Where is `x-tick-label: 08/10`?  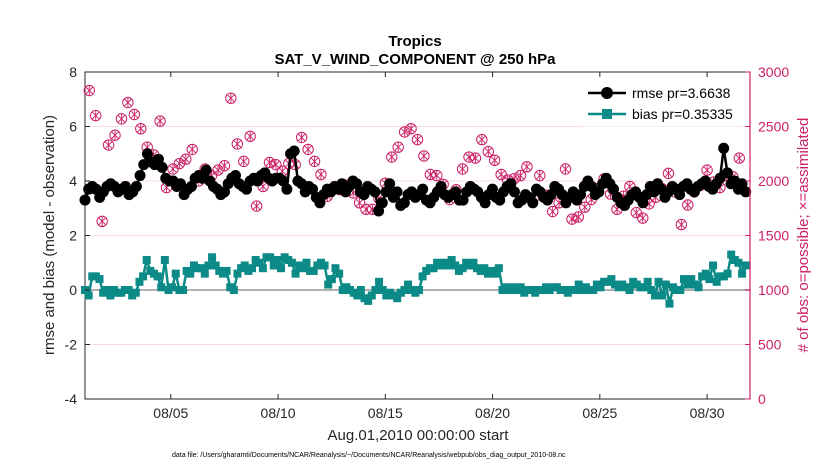
x-tick-label: 08/10 is located at coordinates (278, 413).